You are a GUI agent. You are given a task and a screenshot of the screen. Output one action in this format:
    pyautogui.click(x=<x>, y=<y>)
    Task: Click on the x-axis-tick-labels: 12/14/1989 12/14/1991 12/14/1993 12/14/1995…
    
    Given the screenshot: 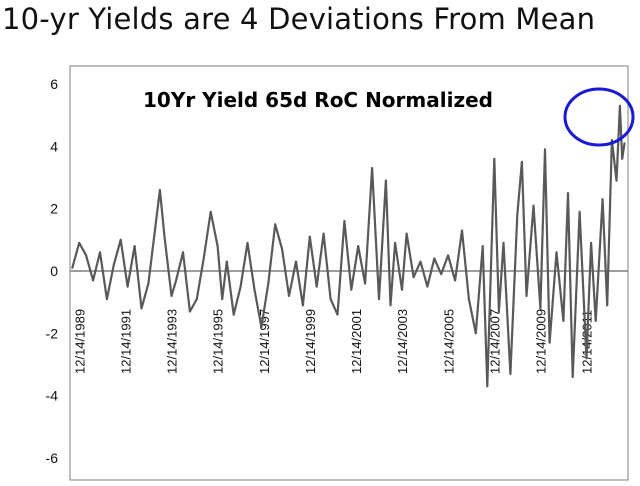 What is the action you would take?
    pyautogui.click(x=333, y=341)
    